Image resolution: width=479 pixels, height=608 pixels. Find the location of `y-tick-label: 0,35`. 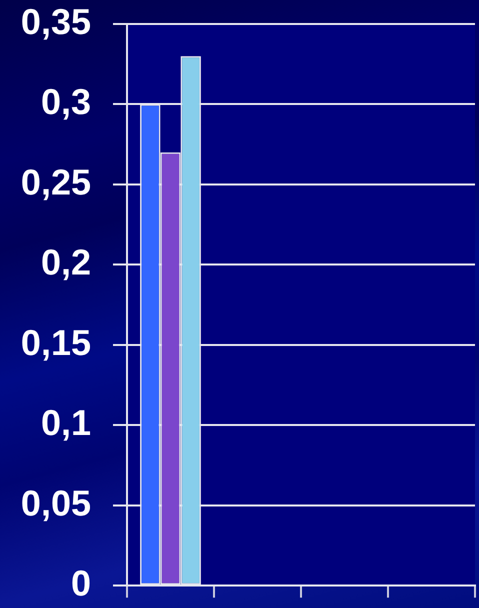

y-tick-label: 0,35 is located at coordinates (55, 21).